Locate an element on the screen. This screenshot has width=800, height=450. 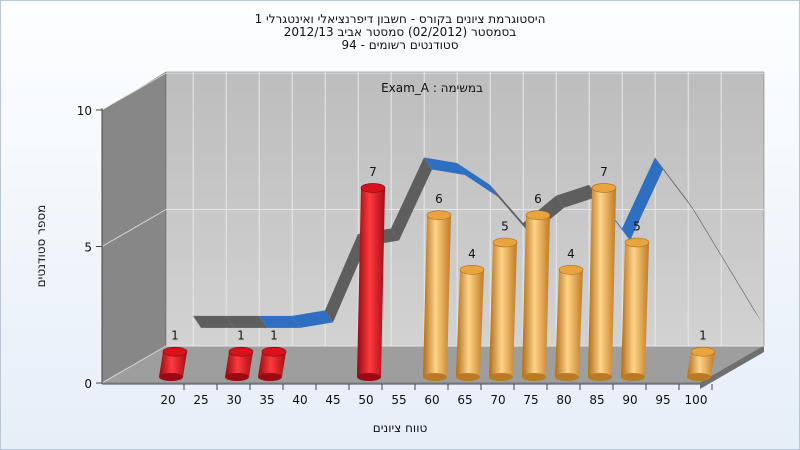
x-tick-label: 30 is located at coordinates (233, 400).